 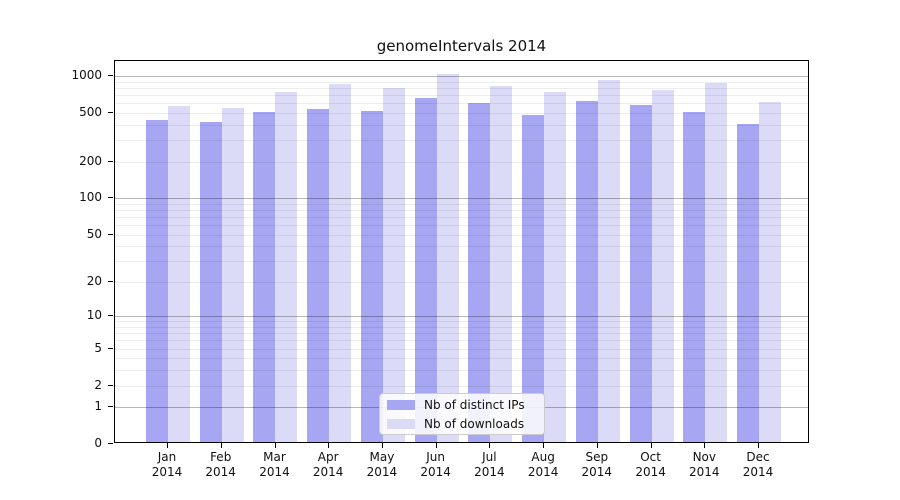 I want to click on x-tick-label-oct: Oct 2014, so click(x=650, y=464).